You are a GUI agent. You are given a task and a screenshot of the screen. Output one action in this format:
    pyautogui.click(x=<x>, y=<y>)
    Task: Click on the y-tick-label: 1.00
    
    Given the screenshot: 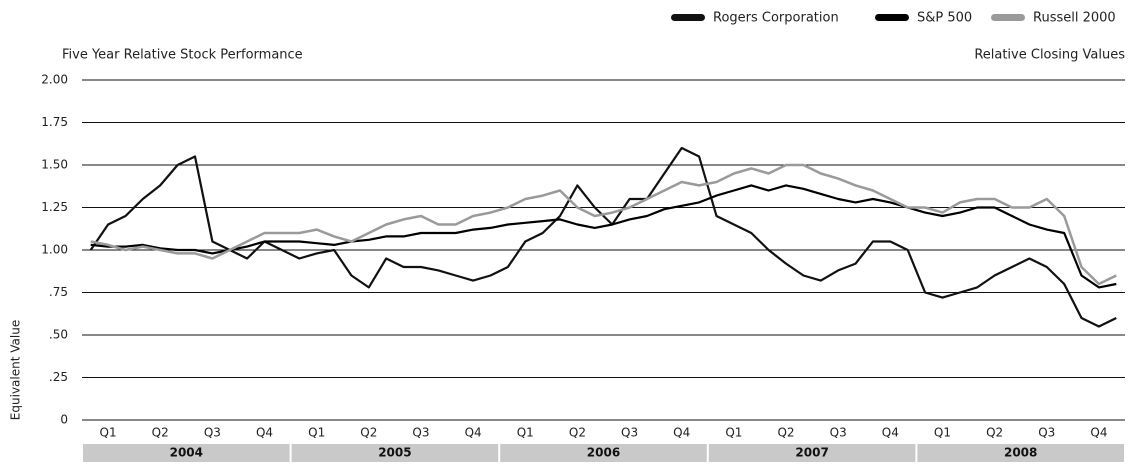 What is the action you would take?
    pyautogui.click(x=54, y=250)
    